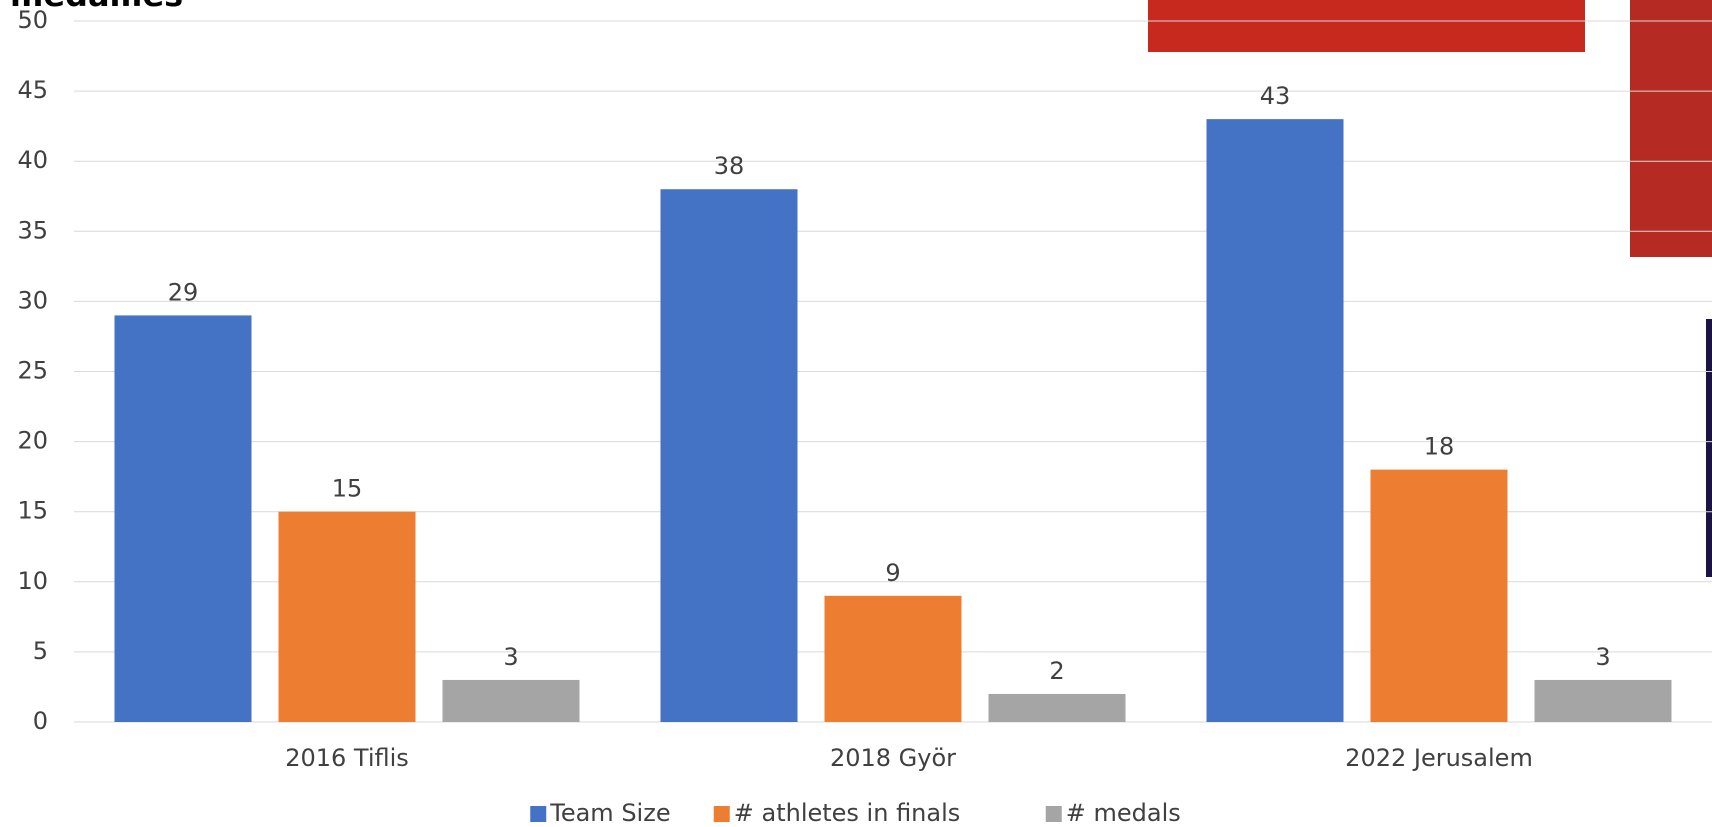 The image size is (1712, 827). Describe the element at coordinates (32, 160) in the screenshot. I see `y-tick-label: 40` at that location.